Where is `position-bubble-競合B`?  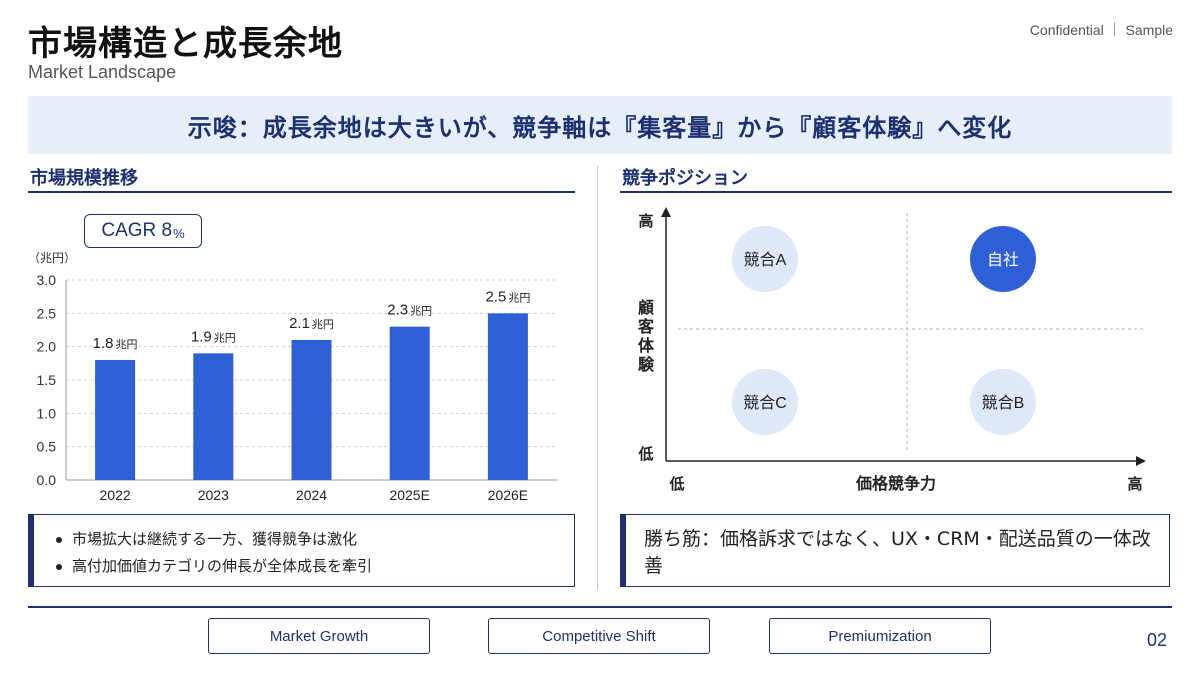 position-bubble-競合B is located at coordinates (1003, 402).